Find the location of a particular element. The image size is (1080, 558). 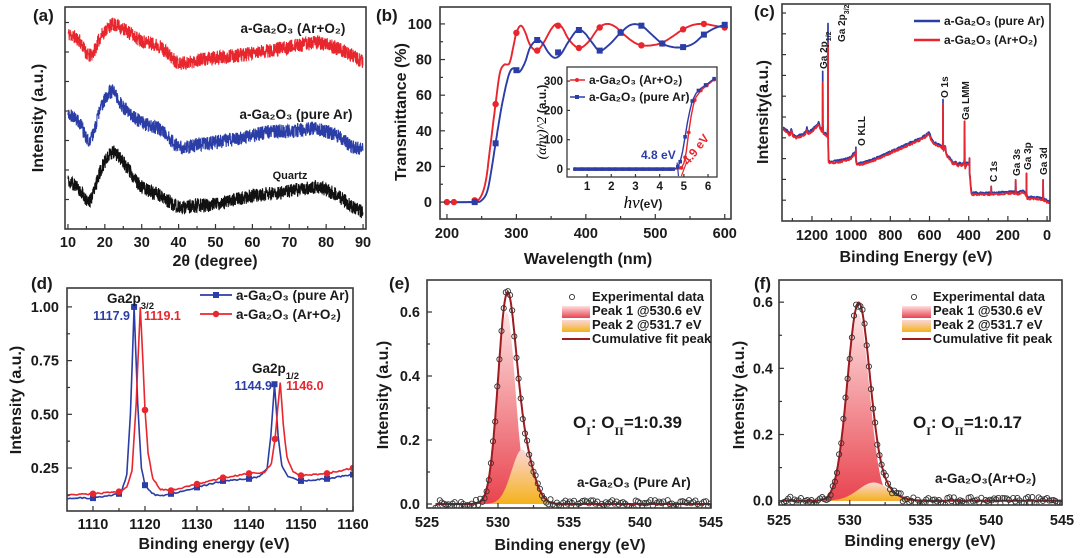

panel-e-axes: 525 530 535 540 545 0.0 0.2 0.4 0.6 is located at coordinates (561, 405).